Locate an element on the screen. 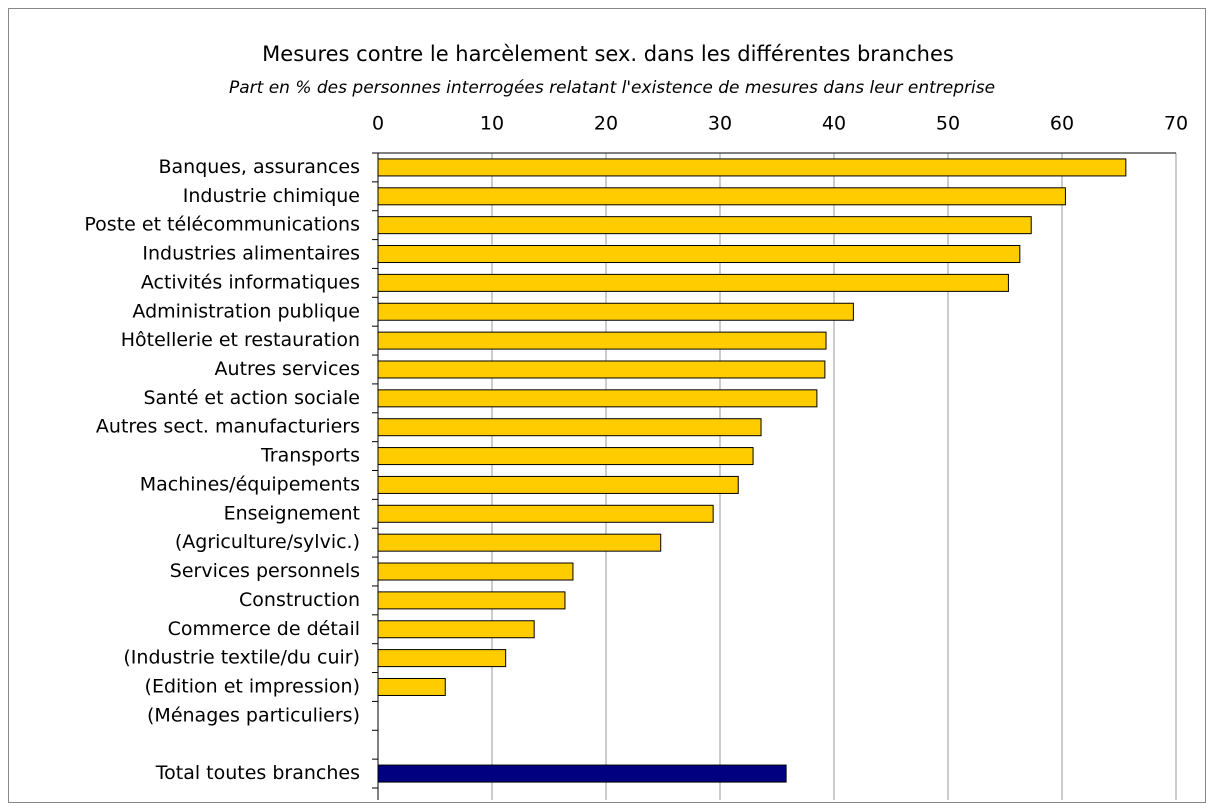 The image size is (1214, 812). x-tick-label: 30 is located at coordinates (720, 124).